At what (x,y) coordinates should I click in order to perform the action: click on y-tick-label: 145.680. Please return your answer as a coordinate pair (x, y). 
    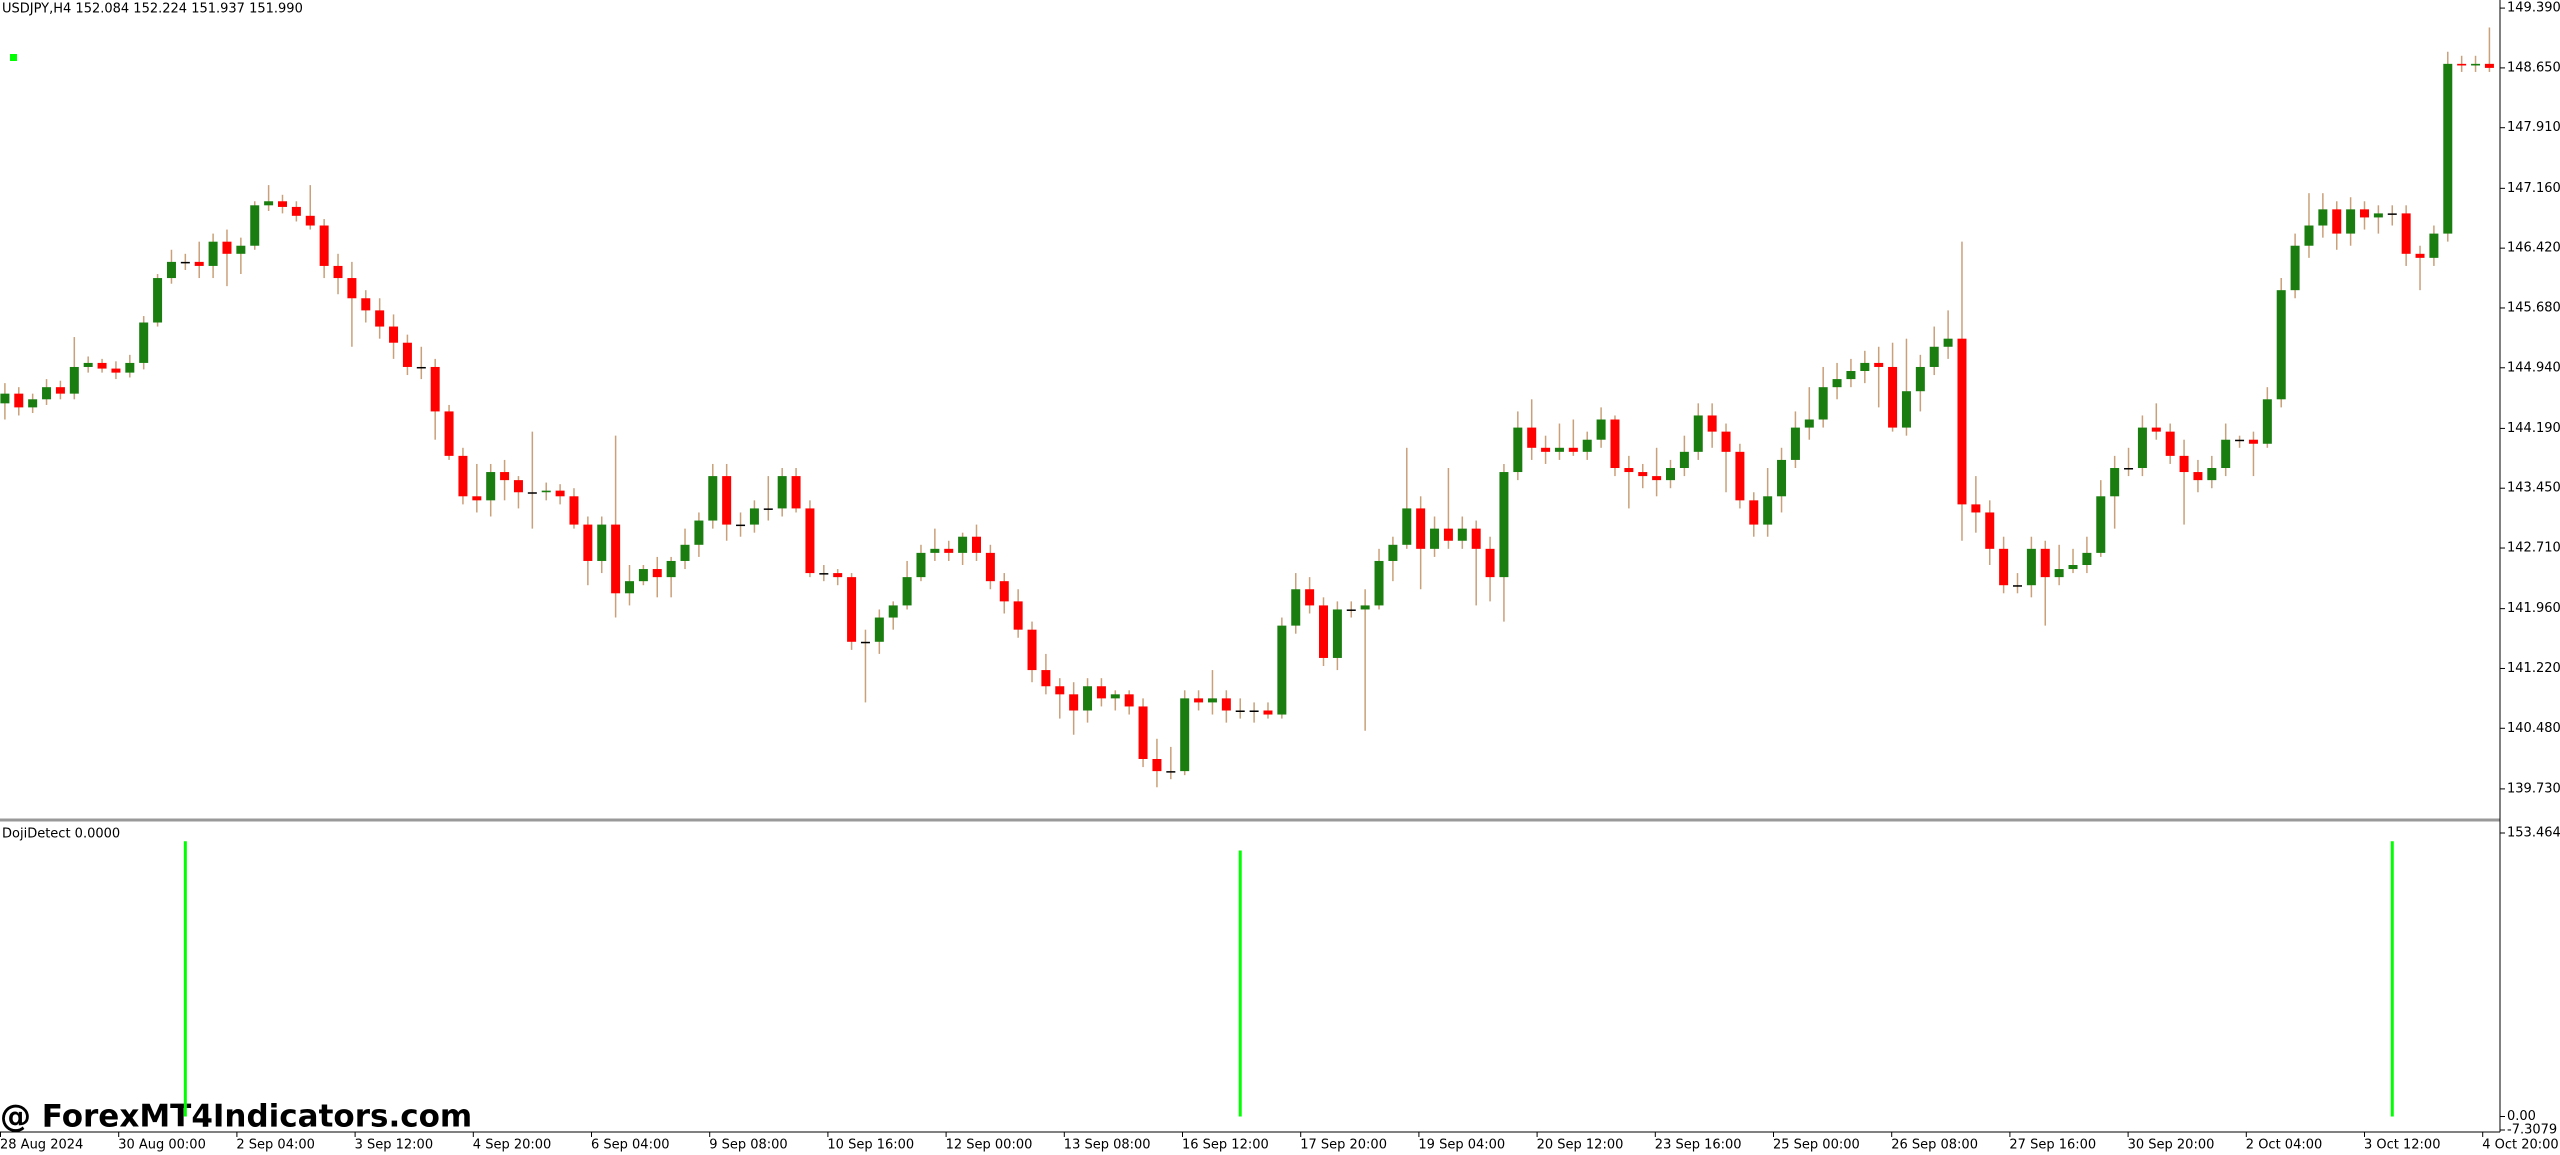
    Looking at the image, I should click on (2533, 307).